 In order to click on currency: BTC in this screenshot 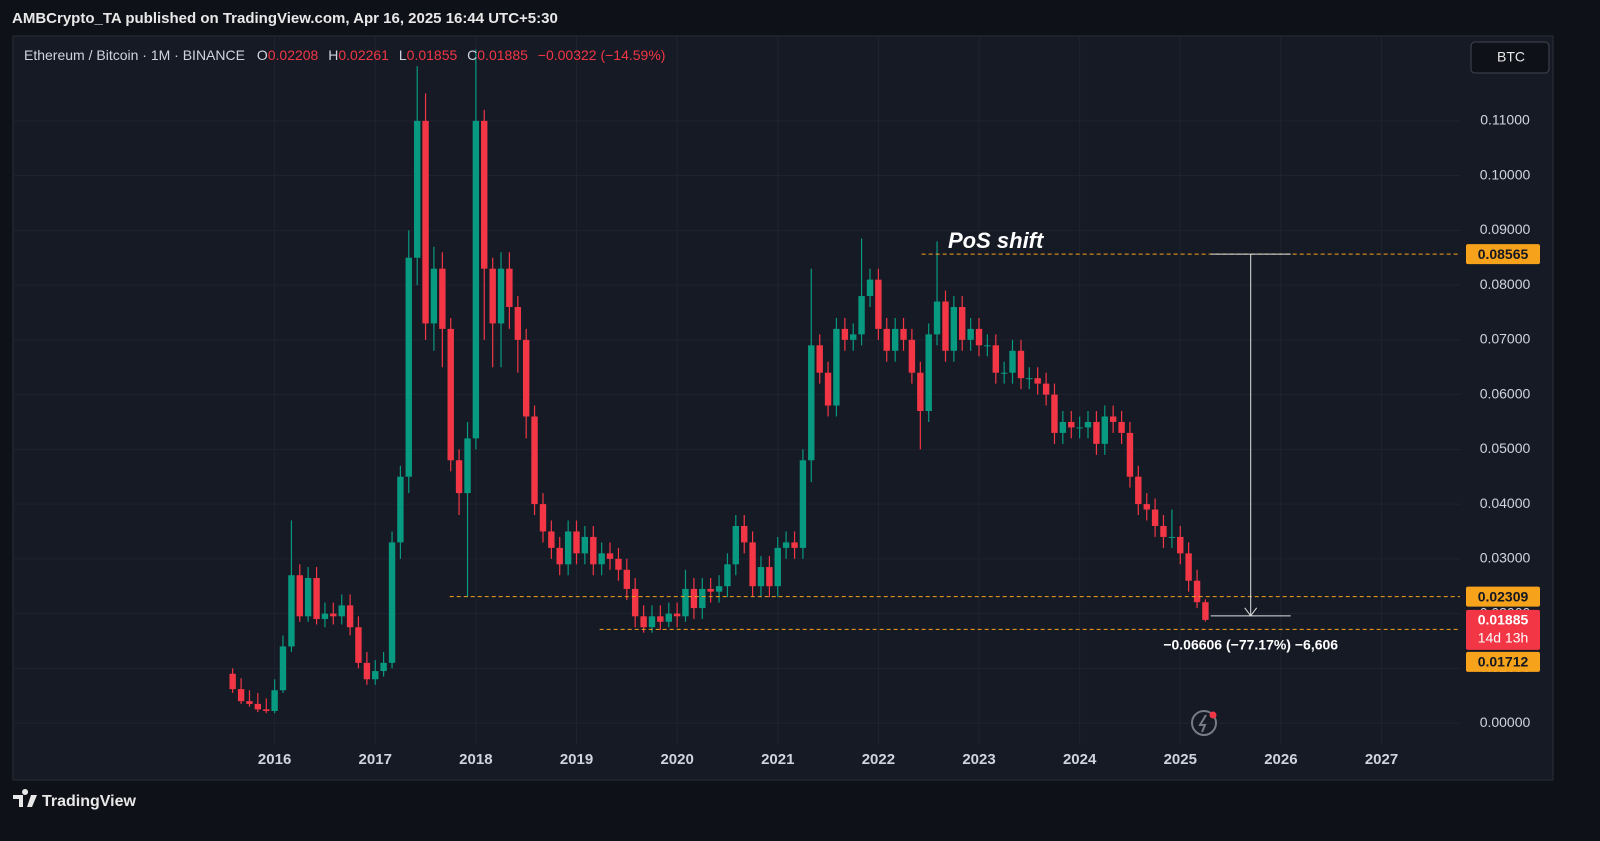, I will do `click(1511, 57)`.